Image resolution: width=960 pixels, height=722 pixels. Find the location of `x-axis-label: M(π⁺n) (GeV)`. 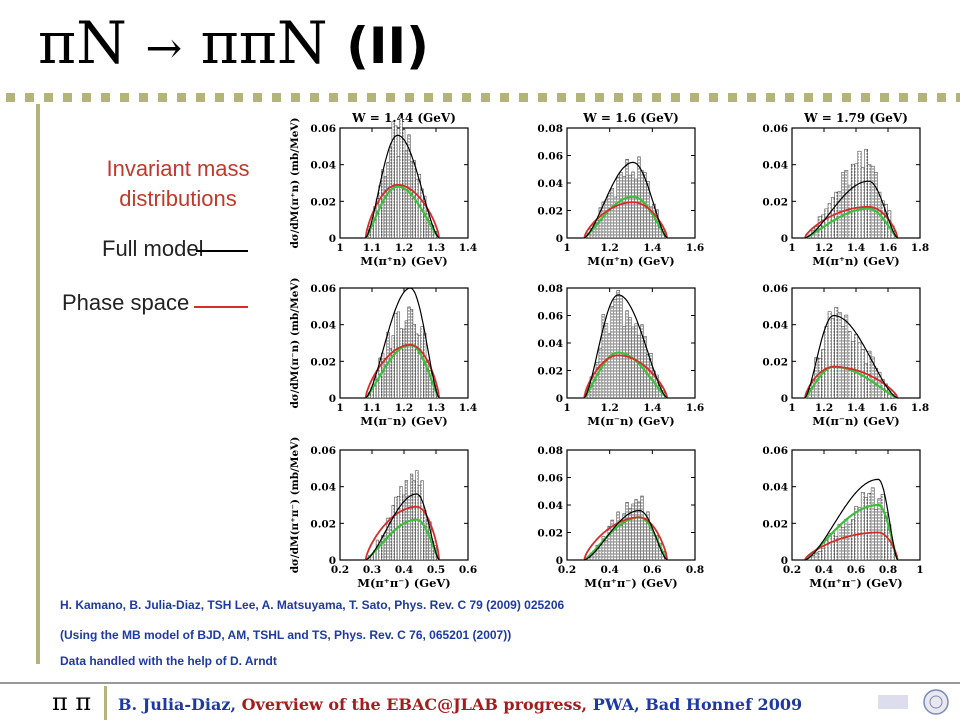

x-axis-label: M(π⁺n) (GeV) is located at coordinates (855, 261).